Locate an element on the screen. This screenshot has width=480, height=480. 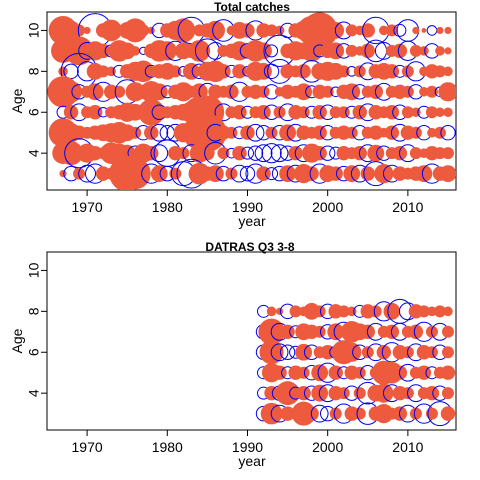
x-tick-label: 1970 is located at coordinates (87, 207).